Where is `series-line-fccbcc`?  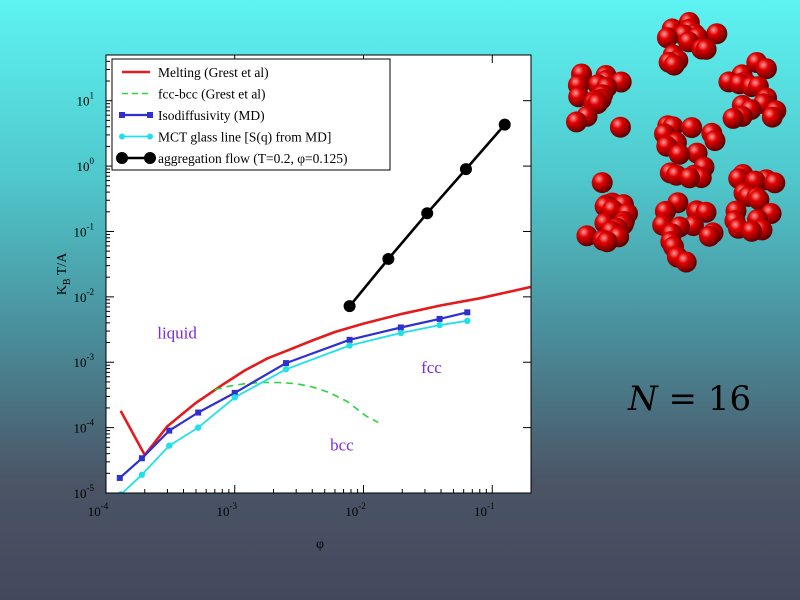 series-line-fccbcc is located at coordinates (296, 402).